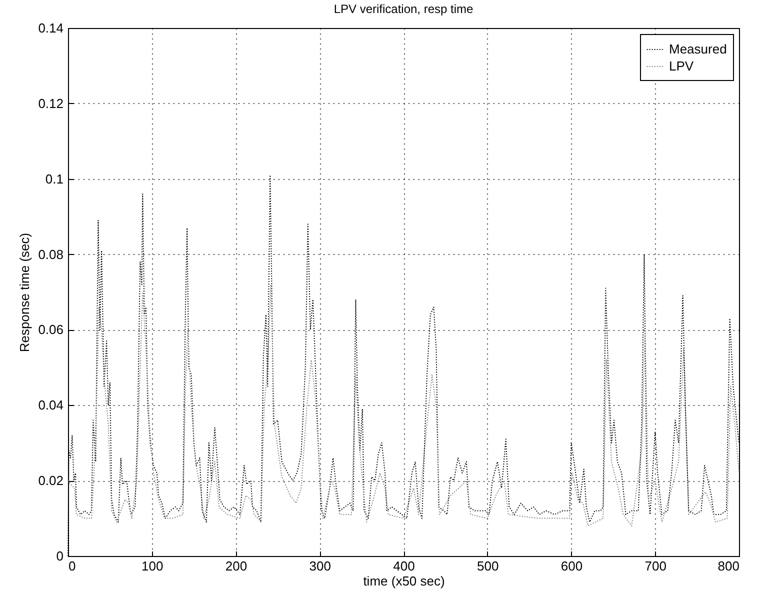  What do you see at coordinates (404, 581) in the screenshot?
I see `x-axis-title: time (x50 sec)` at bounding box center [404, 581].